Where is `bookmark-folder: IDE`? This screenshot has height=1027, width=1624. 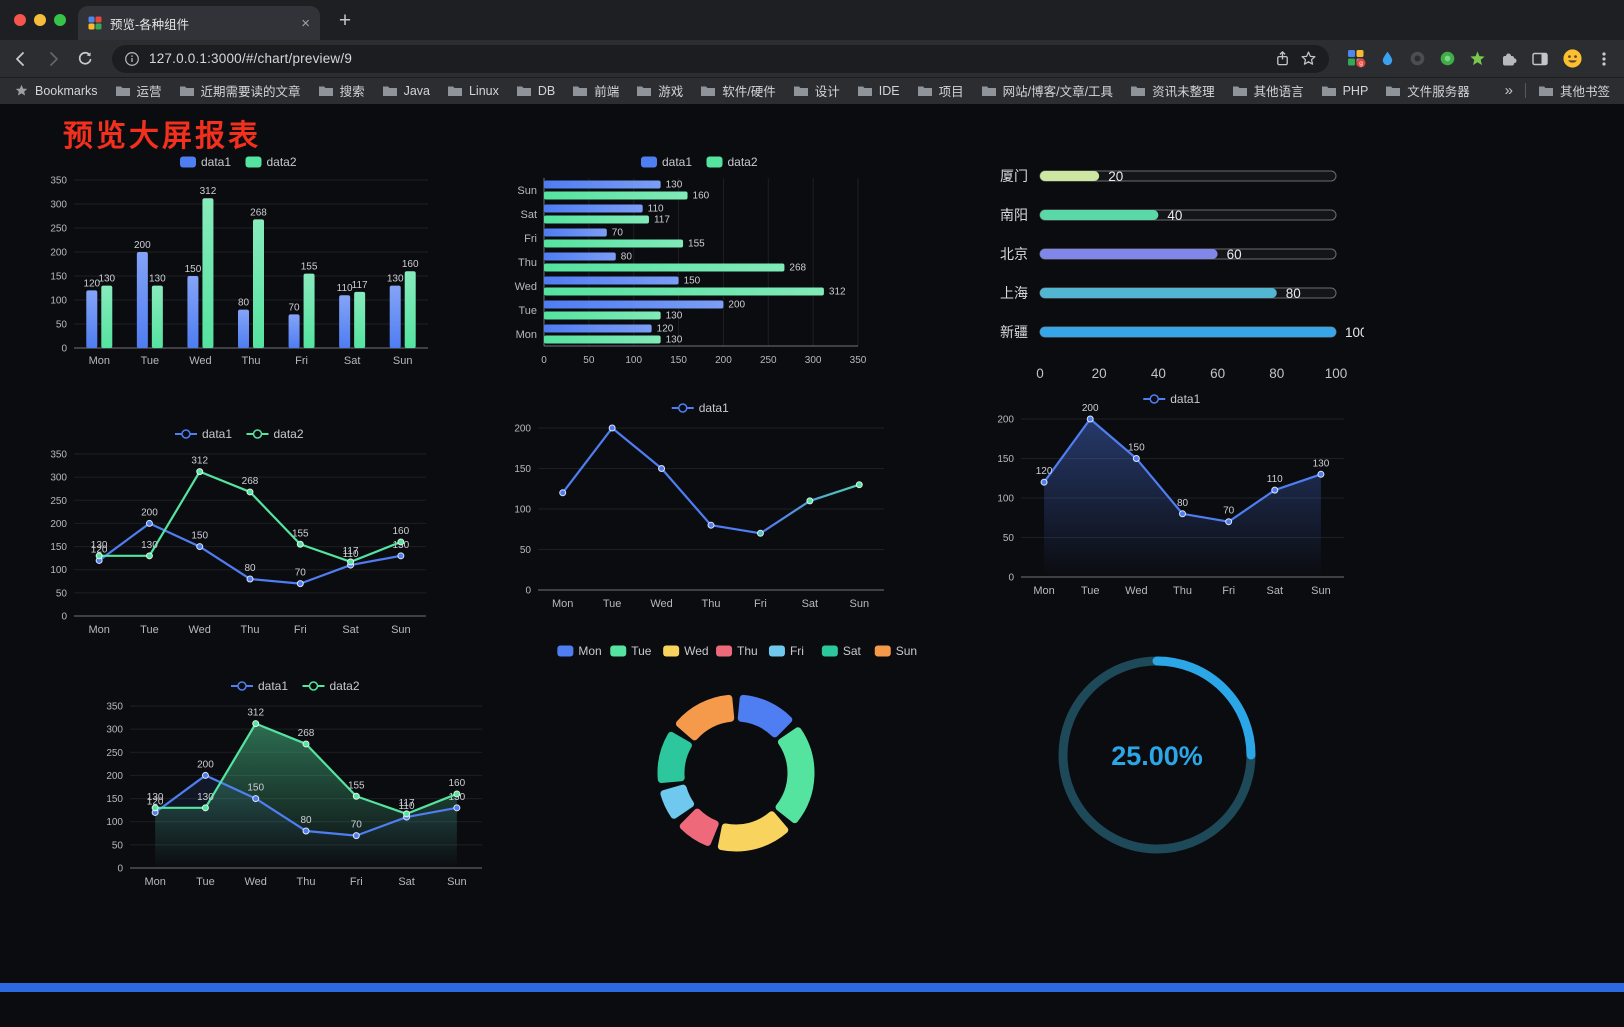
bookmark-folder: IDE is located at coordinates (878, 91).